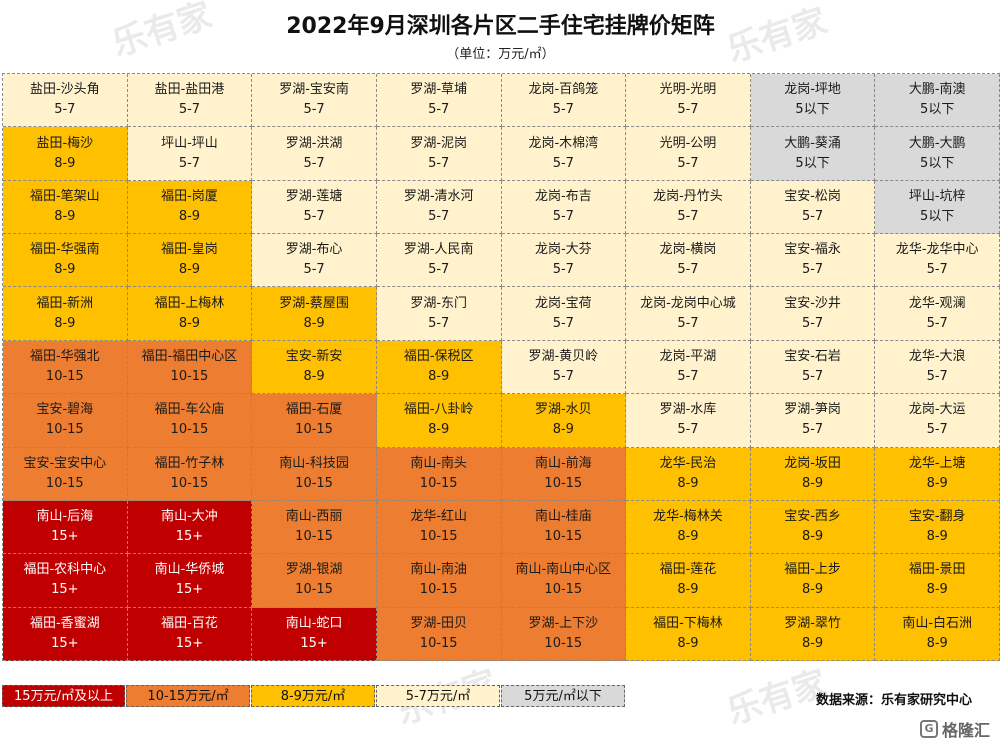 The height and width of the screenshot is (748, 1001). What do you see at coordinates (813, 154) in the screenshot?
I see `matrix-cell: 大鹏-葵涌 5以下` at bounding box center [813, 154].